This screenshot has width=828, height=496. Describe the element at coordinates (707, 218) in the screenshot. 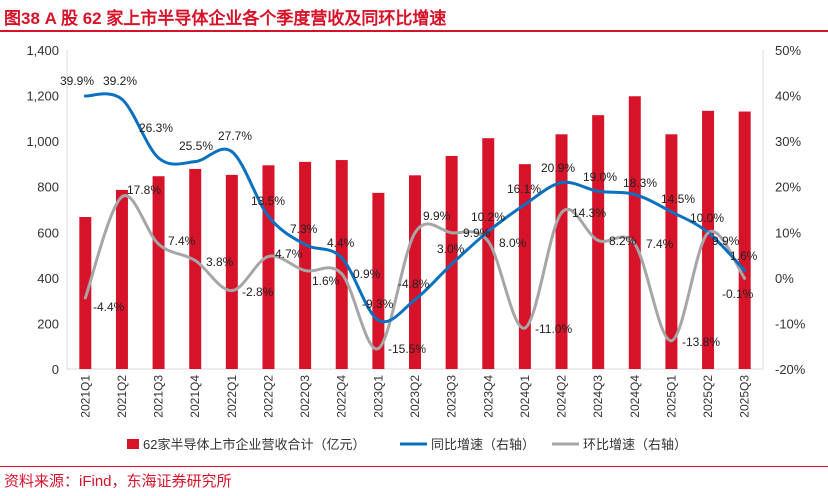

I see `yoy-data-label: 10.0%` at that location.